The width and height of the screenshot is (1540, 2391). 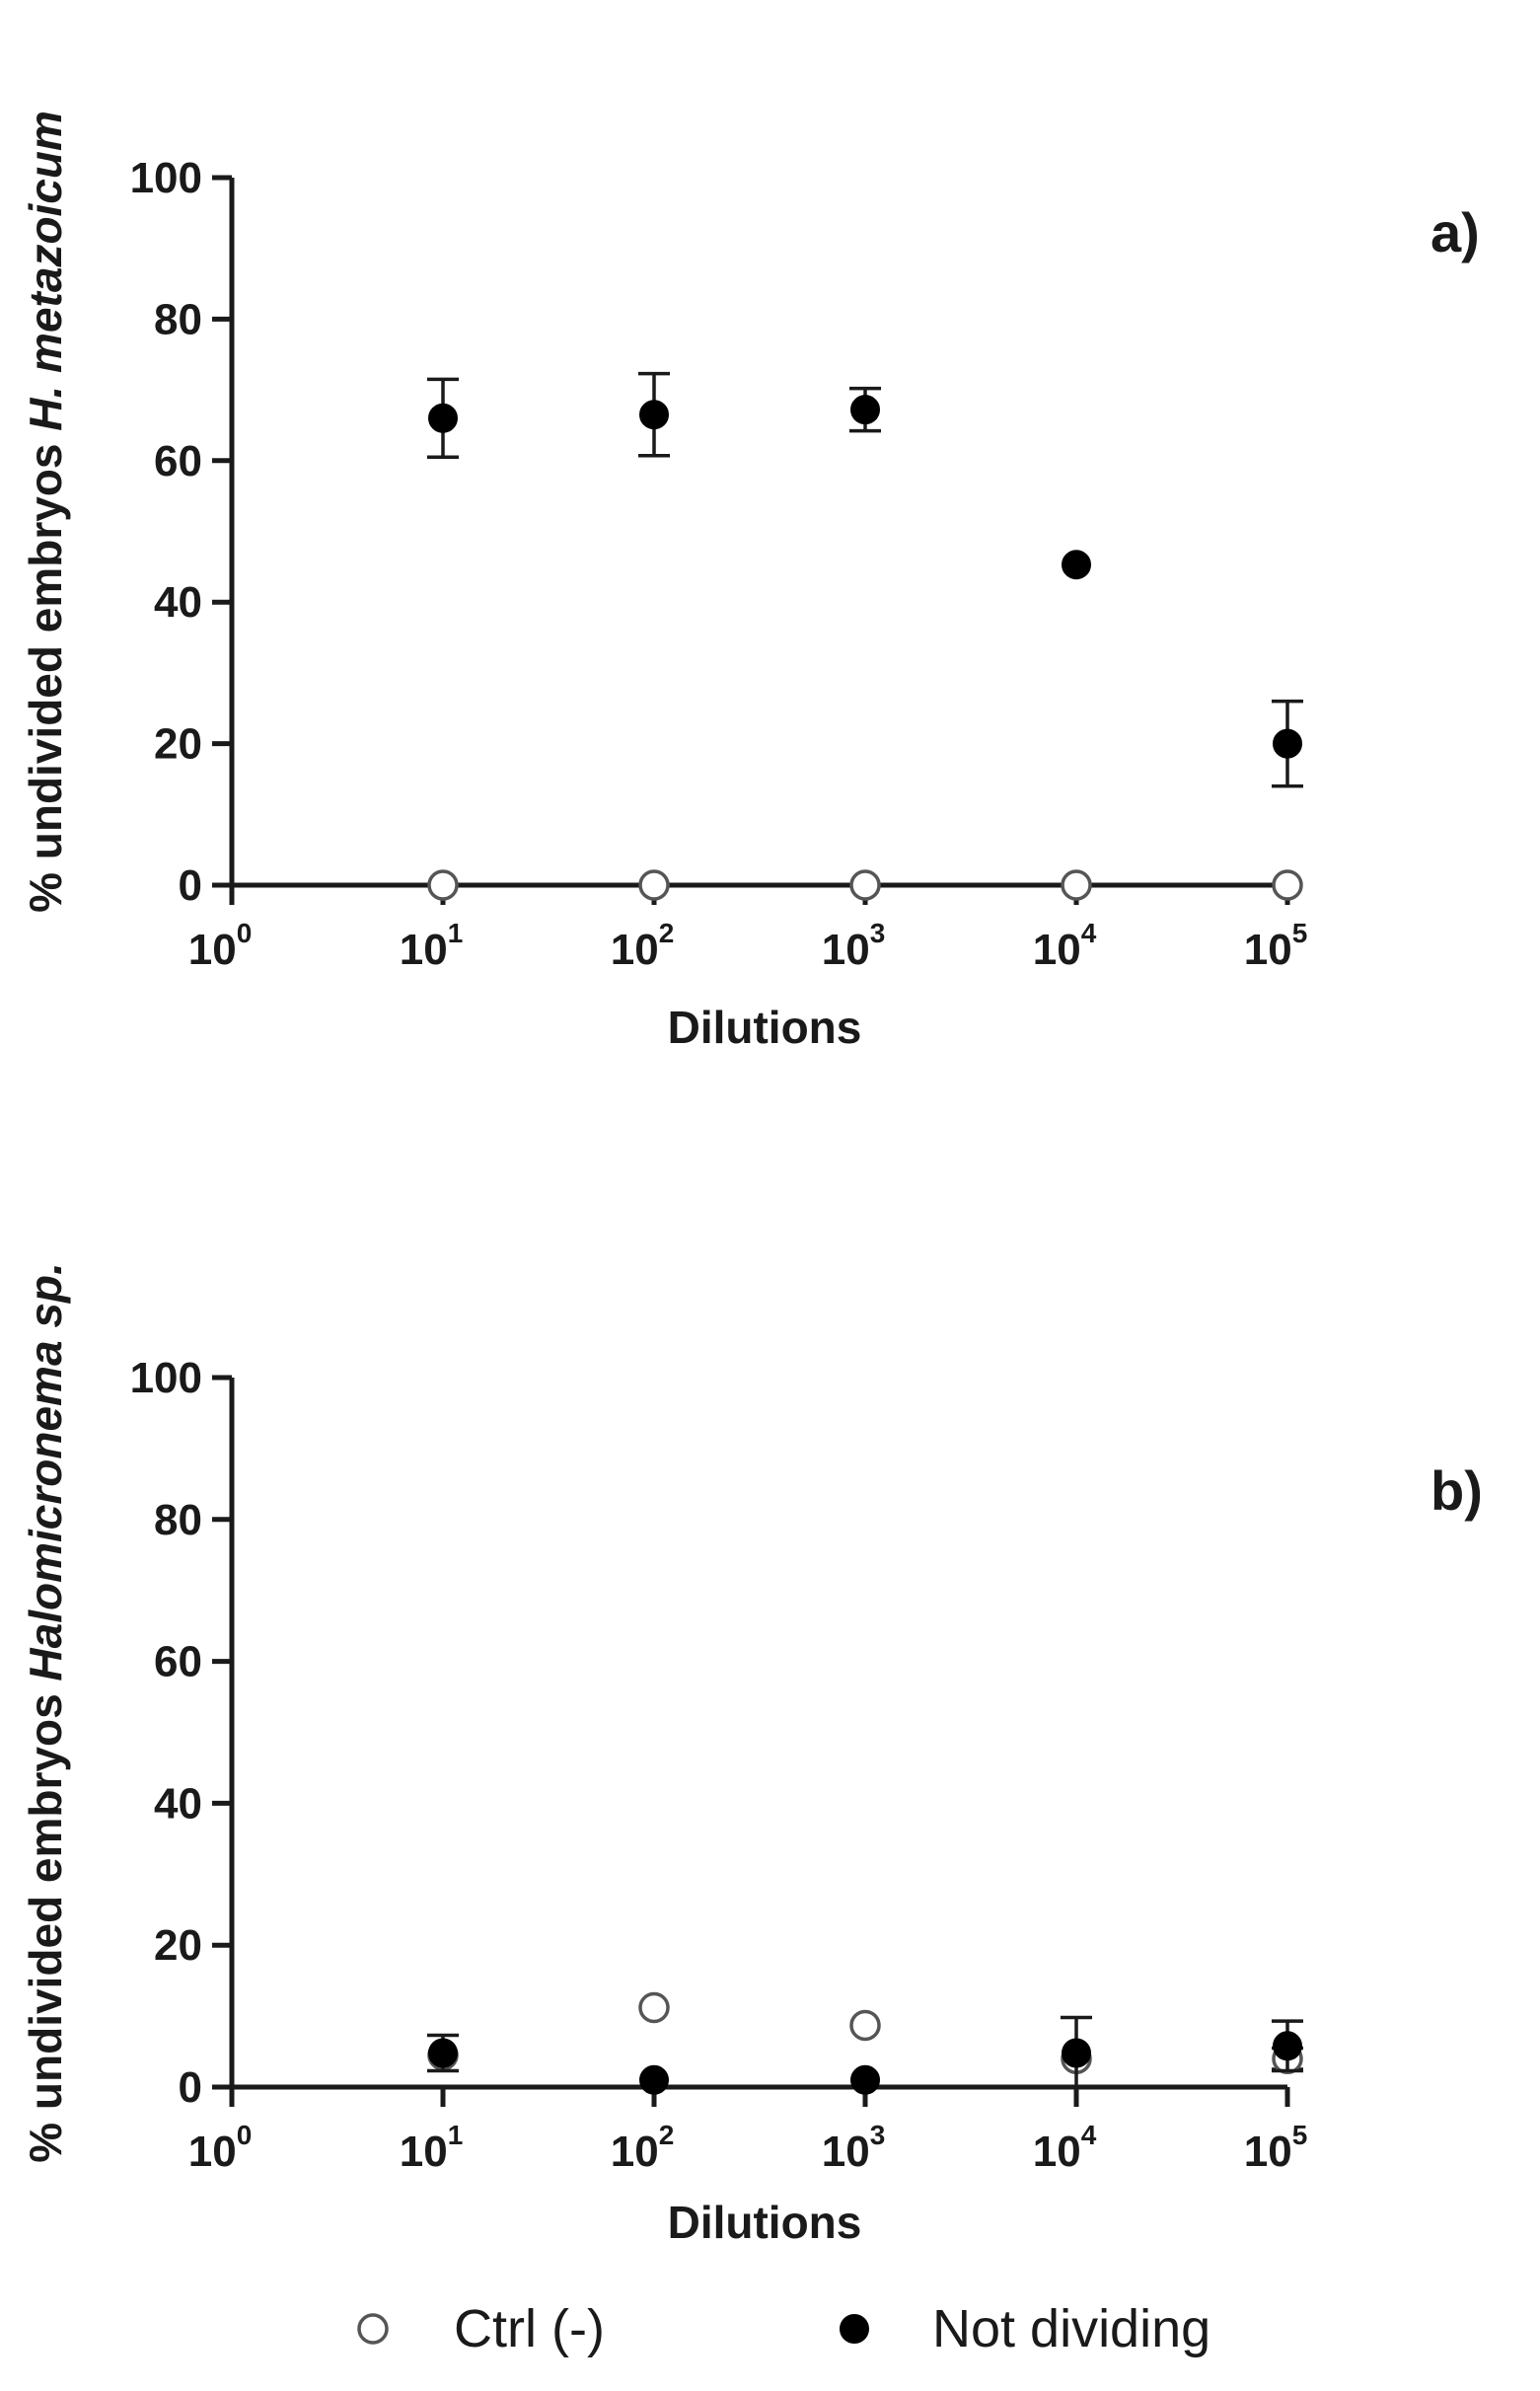 I want to click on legend-not-dividing-marker, so click(x=854, y=2329).